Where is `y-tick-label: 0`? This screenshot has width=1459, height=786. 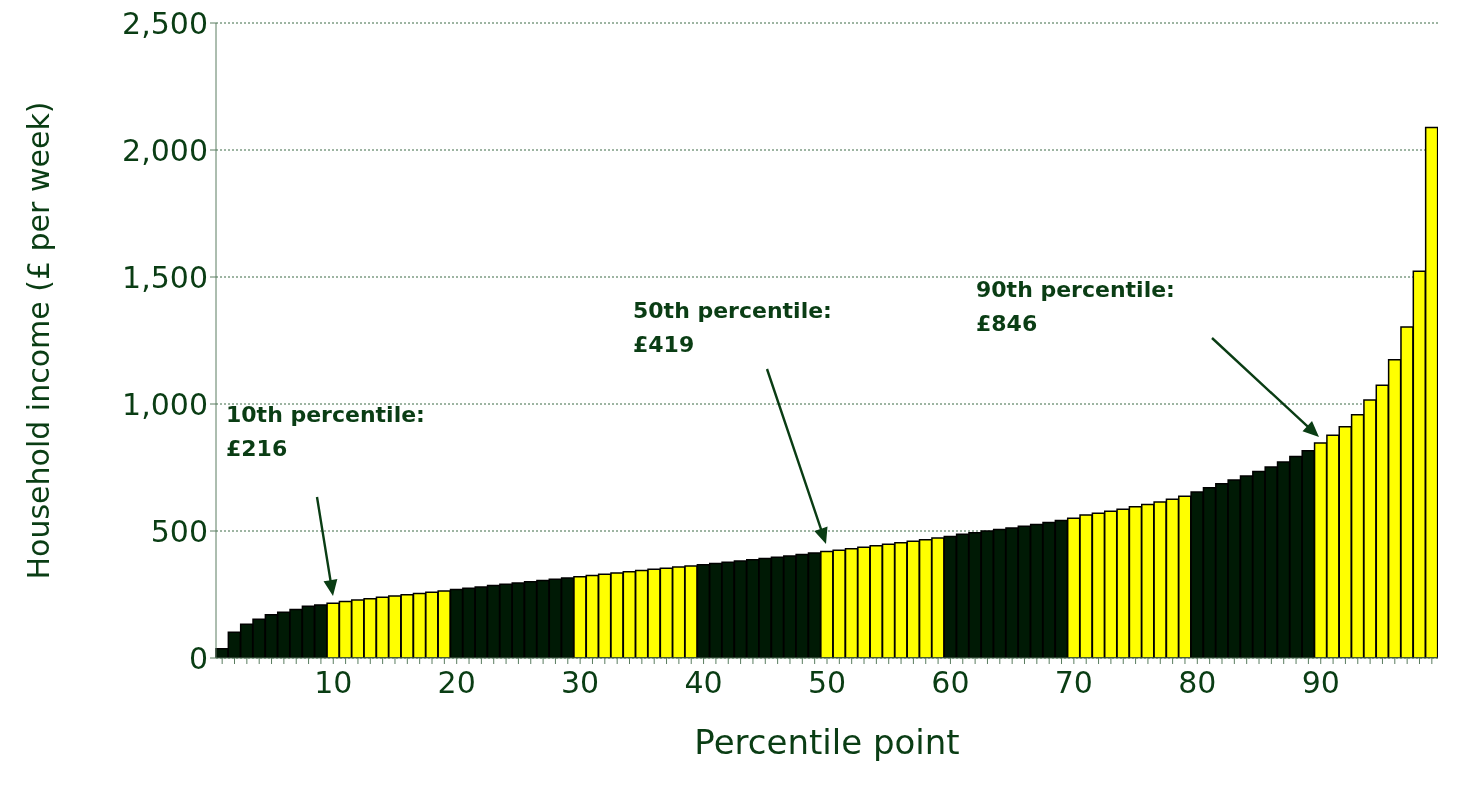
y-tick-label: 0 is located at coordinates (198, 658).